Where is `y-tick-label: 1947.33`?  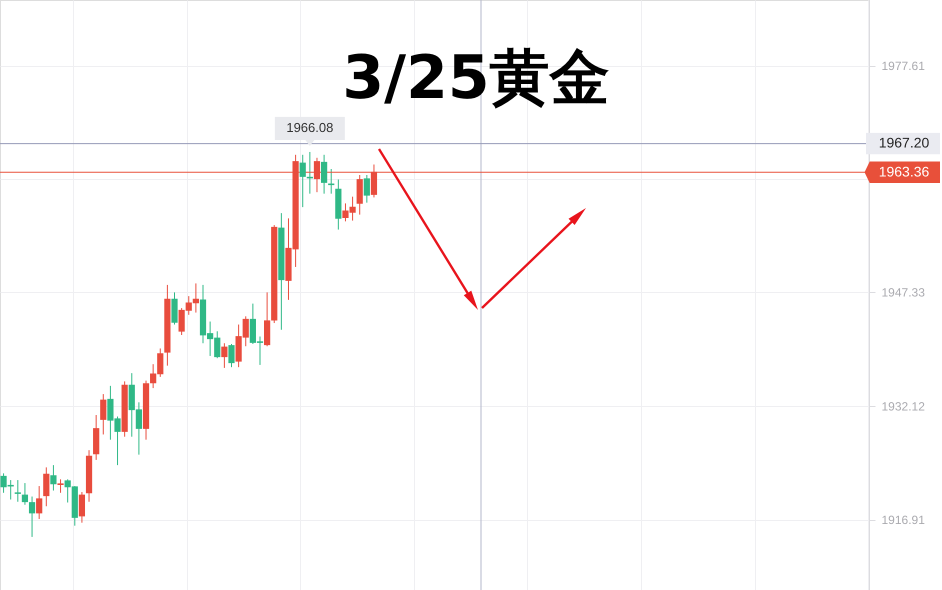 y-tick-label: 1947.33 is located at coordinates (904, 293).